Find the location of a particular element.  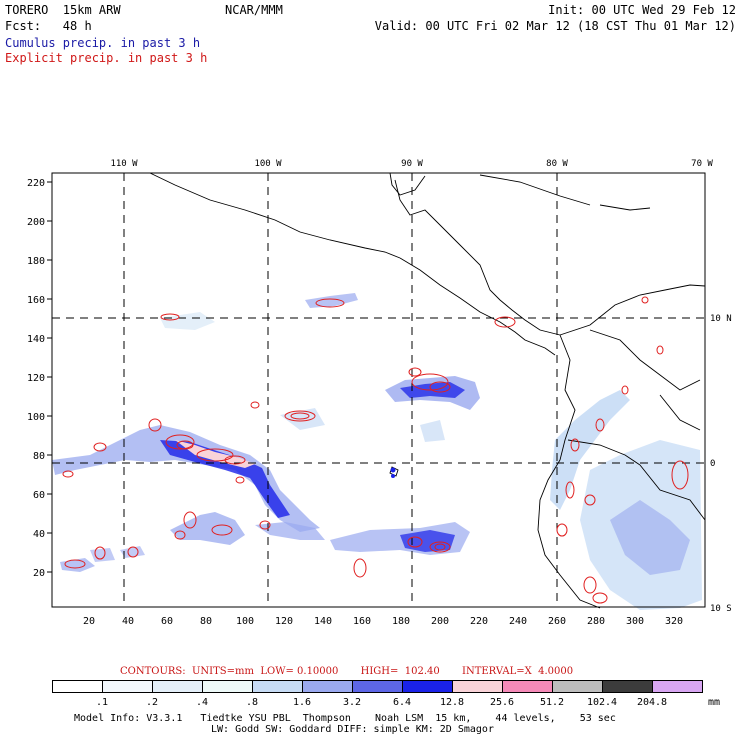

x-tick-label: 160 is located at coordinates (362, 621).